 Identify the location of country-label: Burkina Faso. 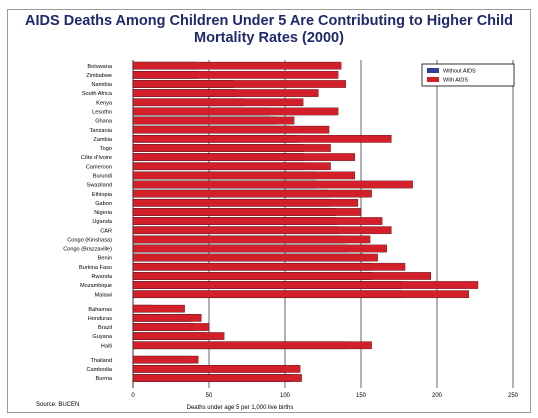
(95, 268).